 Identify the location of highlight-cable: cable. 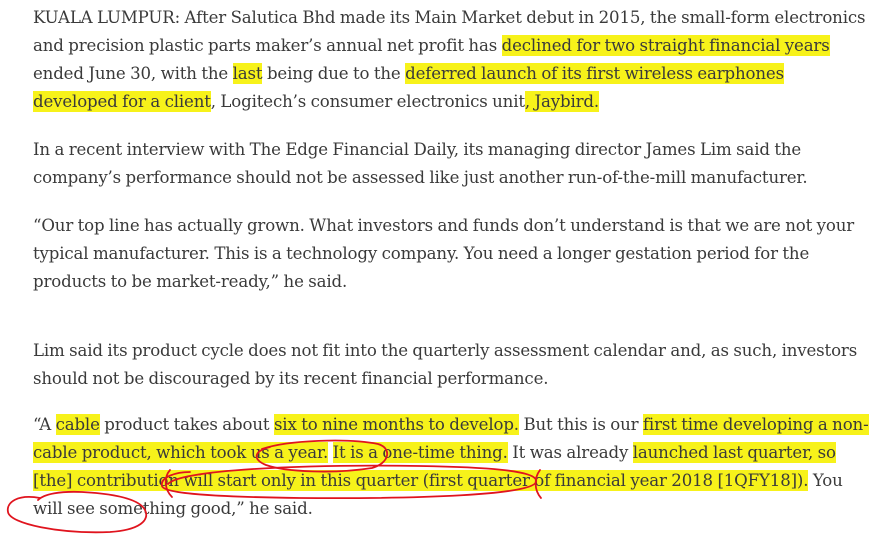
(77, 424).